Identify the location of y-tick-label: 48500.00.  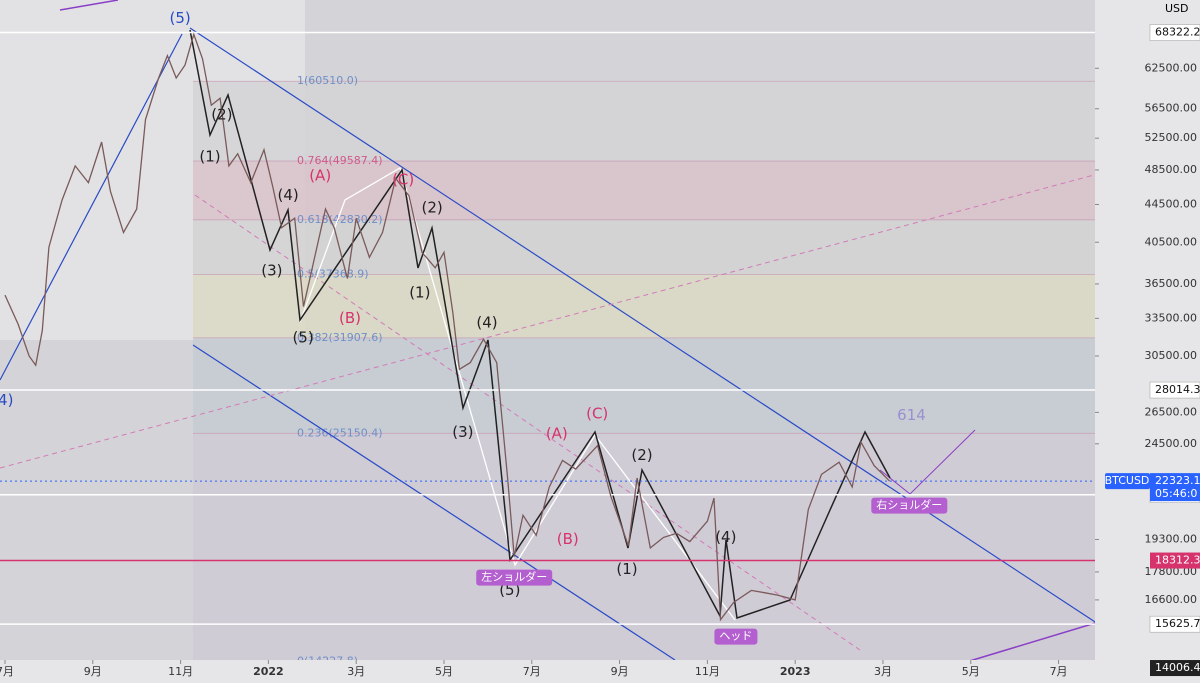
(1171, 169).